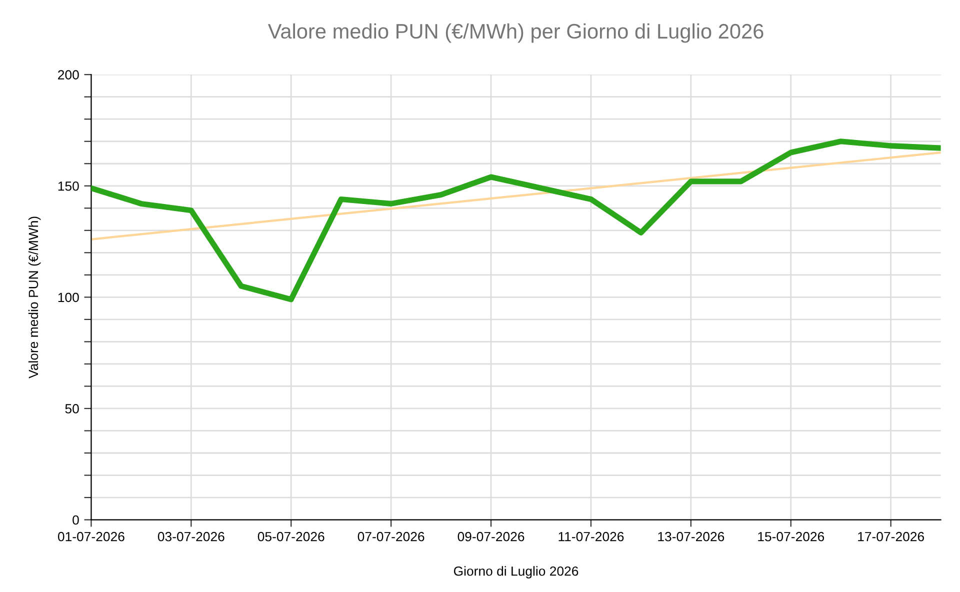  What do you see at coordinates (691, 537) in the screenshot?
I see `x-tick-label: 13-07-2026` at bounding box center [691, 537].